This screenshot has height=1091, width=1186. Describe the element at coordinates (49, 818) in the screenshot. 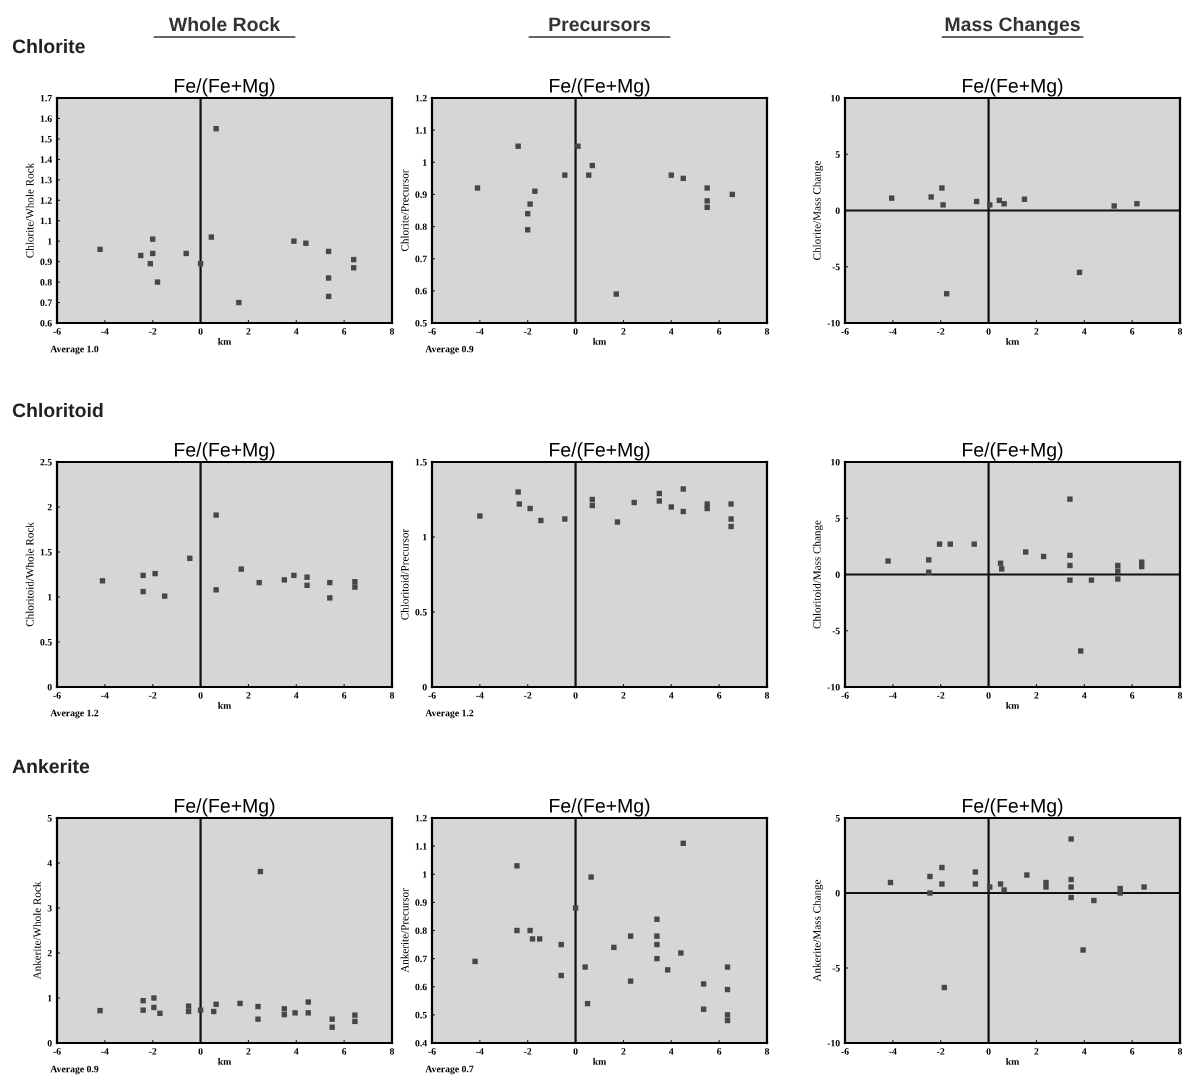

I see `y-tick-label: 5` at that location.